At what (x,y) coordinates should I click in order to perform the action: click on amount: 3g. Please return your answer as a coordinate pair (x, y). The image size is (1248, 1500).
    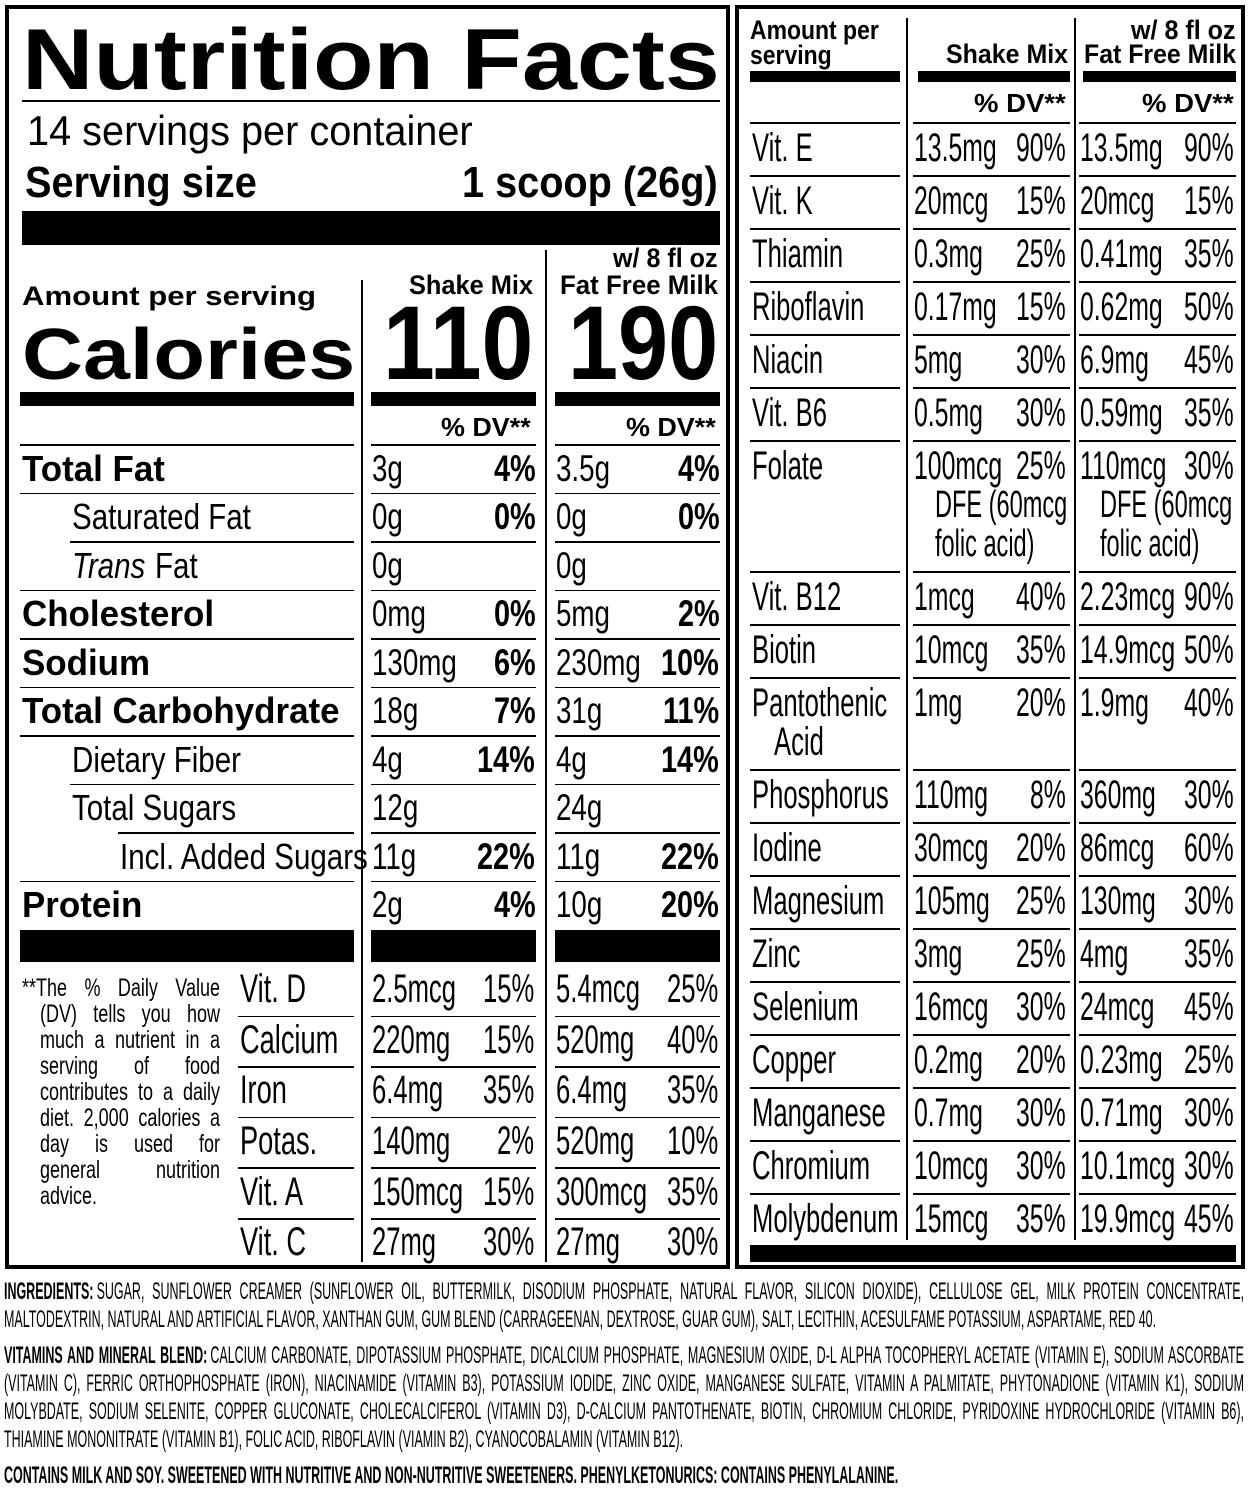
    Looking at the image, I should click on (387, 468).